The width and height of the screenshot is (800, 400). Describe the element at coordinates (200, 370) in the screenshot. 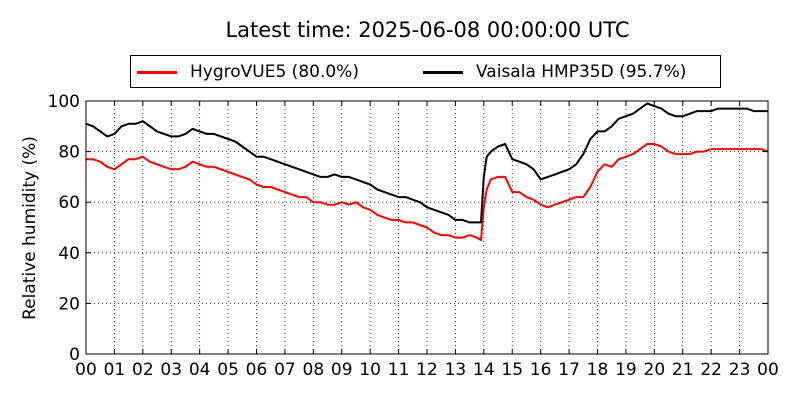

I see `x-tick-label: 04` at that location.